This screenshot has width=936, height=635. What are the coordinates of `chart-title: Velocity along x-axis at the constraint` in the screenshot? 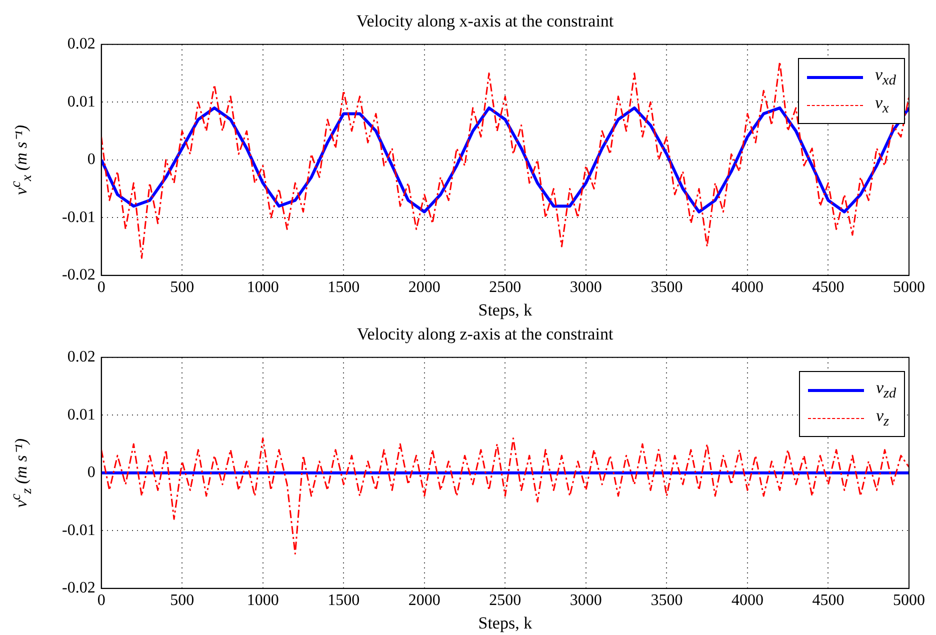 It's located at (485, 21).